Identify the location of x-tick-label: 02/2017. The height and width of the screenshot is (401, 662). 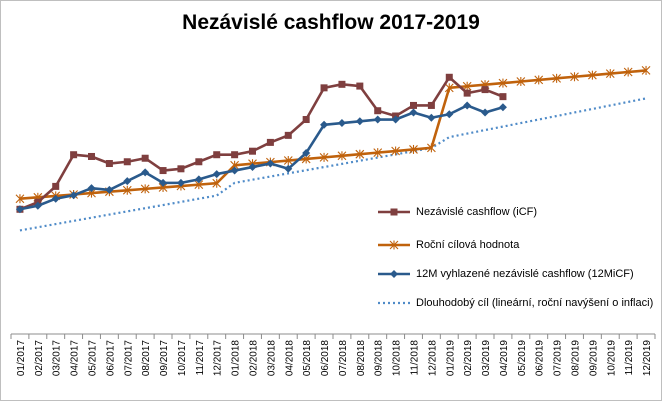
(39, 358).